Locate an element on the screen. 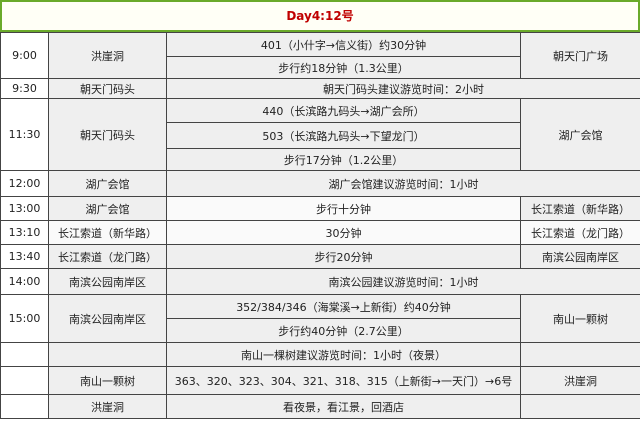  route-cell: 363、320、323、304、321、318、315（上新街→一天门）→6号 is located at coordinates (343, 380).